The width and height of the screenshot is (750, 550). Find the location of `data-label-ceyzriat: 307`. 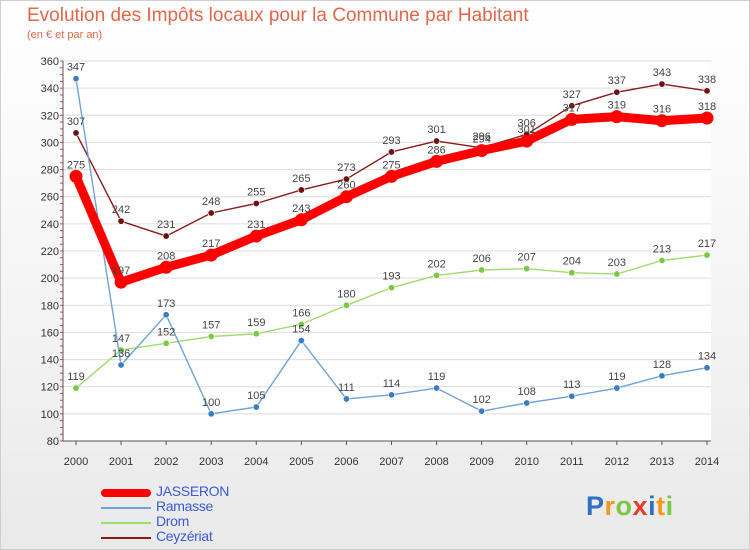

data-label-ceyzriat: 307 is located at coordinates (76, 122).